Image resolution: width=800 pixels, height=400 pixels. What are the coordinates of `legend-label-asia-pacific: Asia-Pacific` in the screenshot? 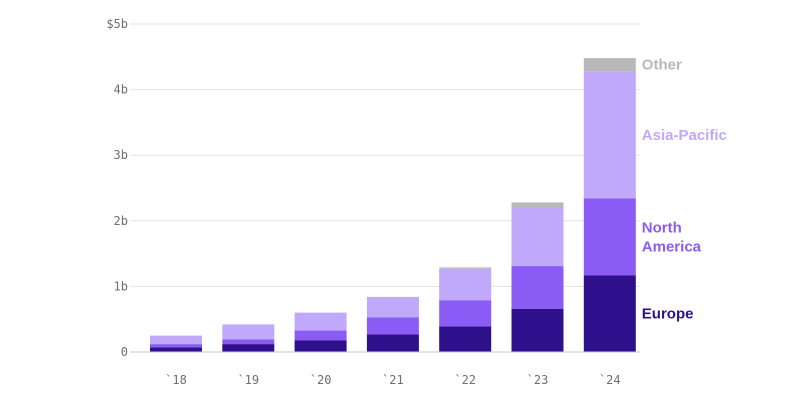 It's located at (684, 135).